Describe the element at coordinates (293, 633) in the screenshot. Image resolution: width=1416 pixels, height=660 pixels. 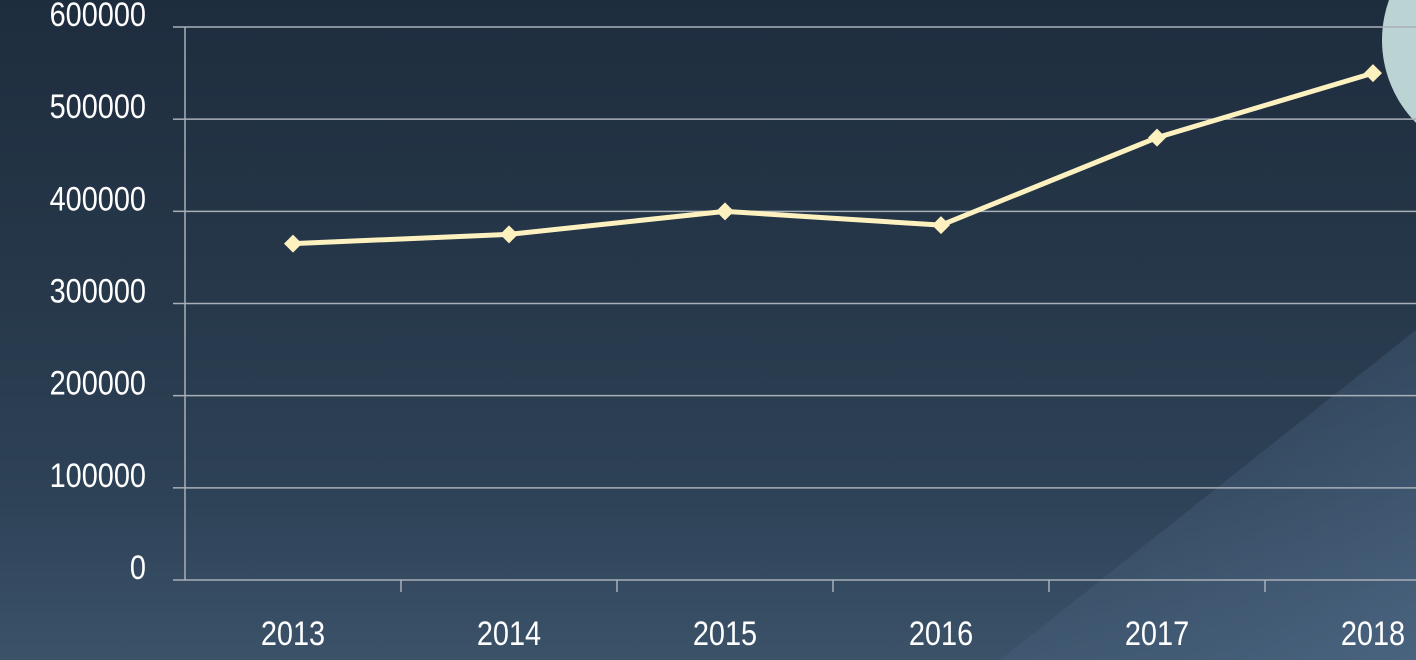
I see `x-tick-label: 2013` at that location.